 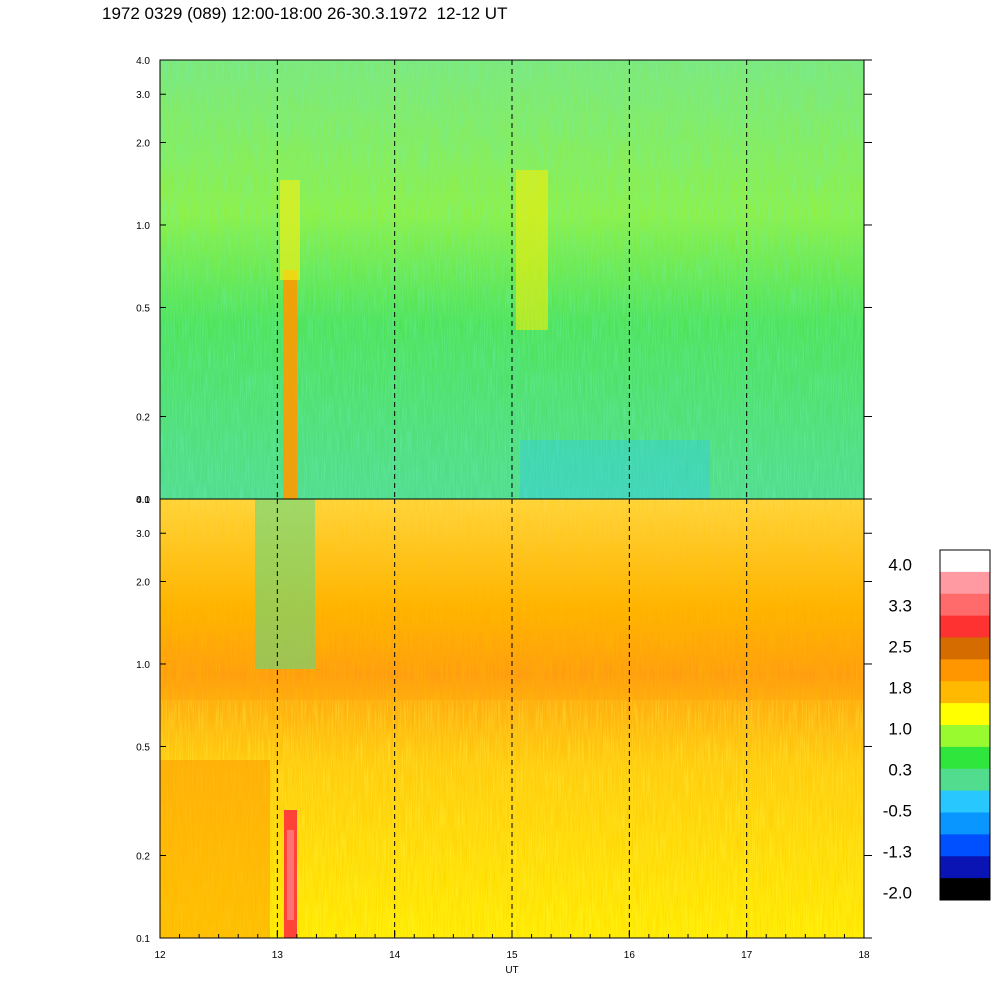 What do you see at coordinates (290, 875) in the screenshot?
I see `lower-feature-pink-core` at bounding box center [290, 875].